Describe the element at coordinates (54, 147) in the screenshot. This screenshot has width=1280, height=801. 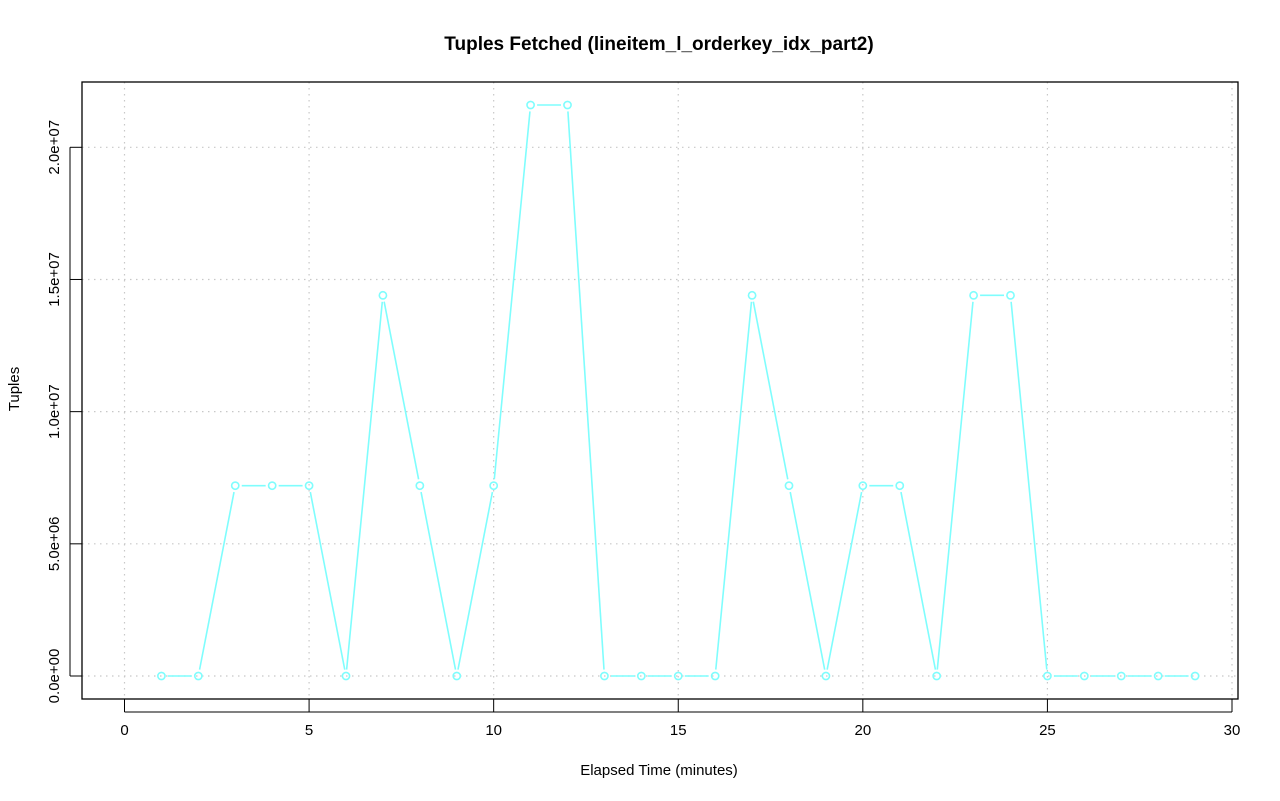
I see `y-tick-label: 2.0e+07` at that location.